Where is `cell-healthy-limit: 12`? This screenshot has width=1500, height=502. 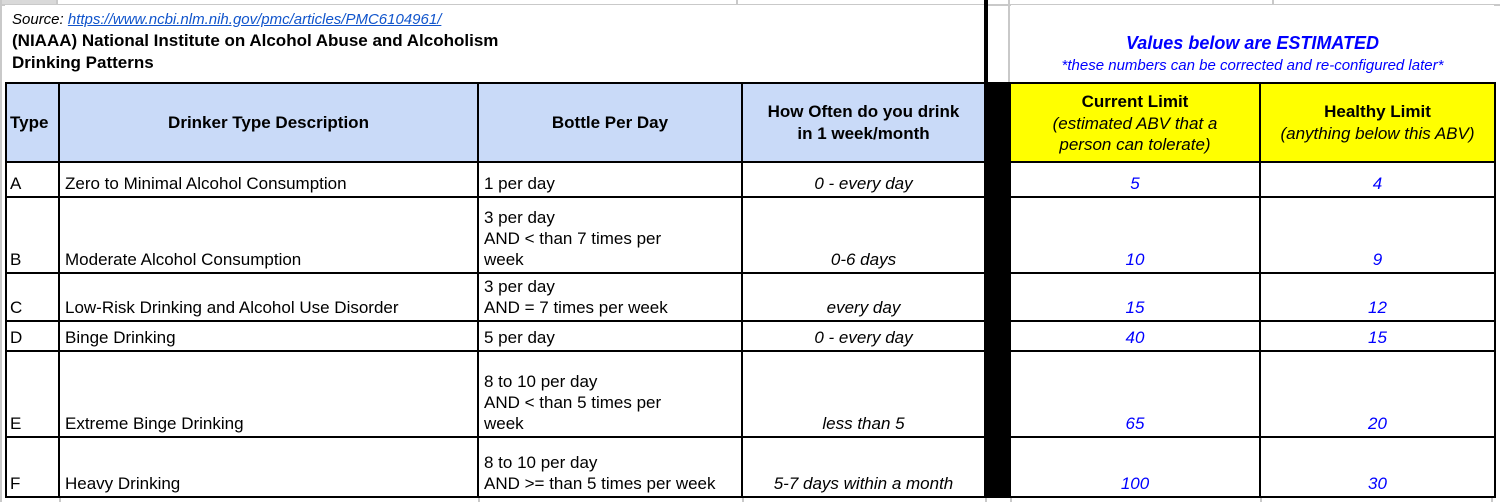 cell-healthy-limit: 12 is located at coordinates (1377, 298).